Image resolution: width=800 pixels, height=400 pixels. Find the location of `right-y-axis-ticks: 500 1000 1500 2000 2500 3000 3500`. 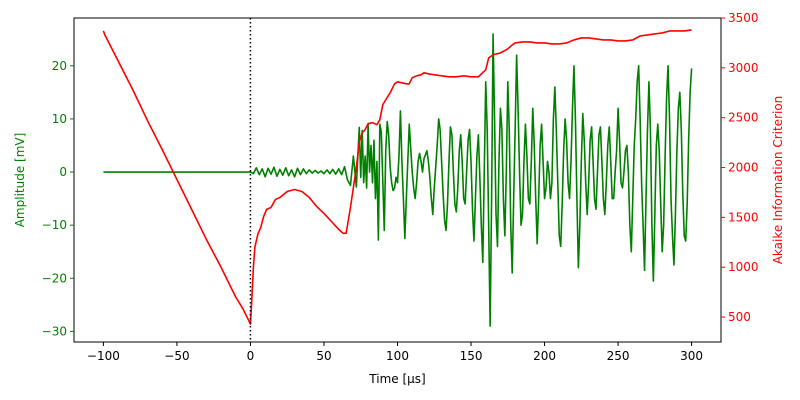

right-y-axis-ticks: 500 1000 1500 2000 2500 3000 3500 is located at coordinates (740, 167).